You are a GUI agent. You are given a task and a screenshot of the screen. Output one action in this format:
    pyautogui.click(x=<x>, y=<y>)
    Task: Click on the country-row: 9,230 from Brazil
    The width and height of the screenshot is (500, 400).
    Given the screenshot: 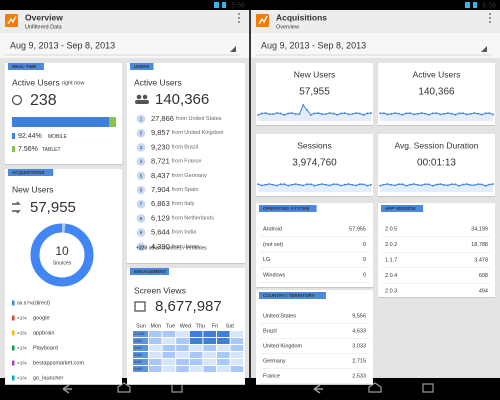 What is the action you would take?
    pyautogui.click(x=174, y=146)
    